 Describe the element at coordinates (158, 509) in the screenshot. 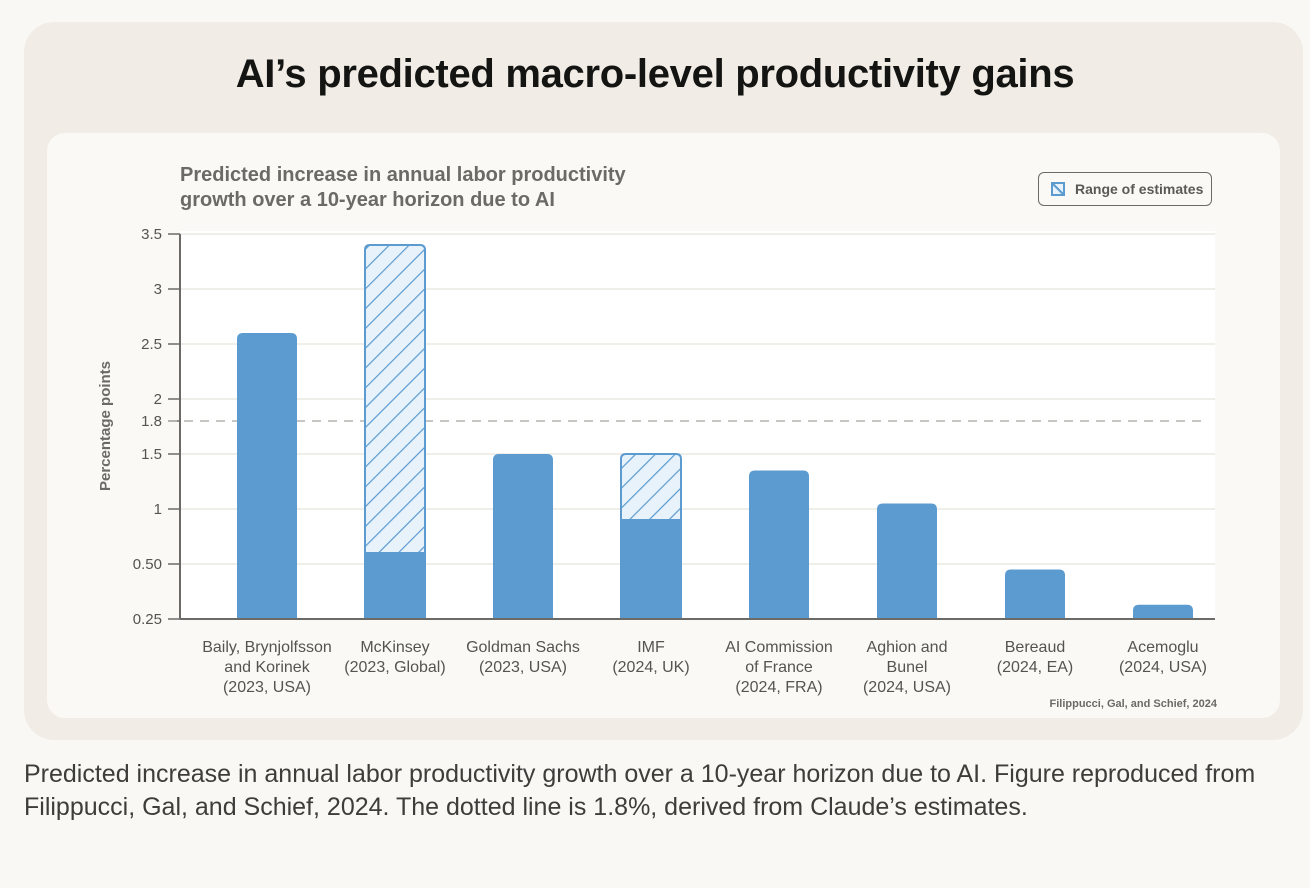

I see `y-tick-label: 1` at that location.